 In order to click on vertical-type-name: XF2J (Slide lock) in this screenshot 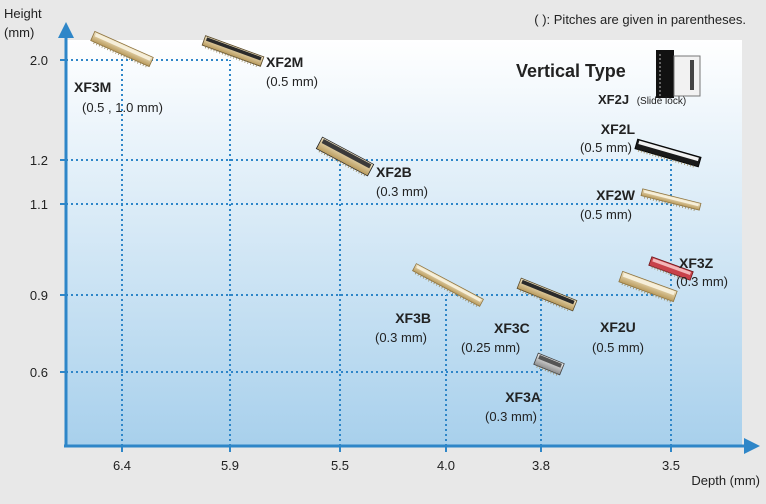, I will do `click(642, 99)`.